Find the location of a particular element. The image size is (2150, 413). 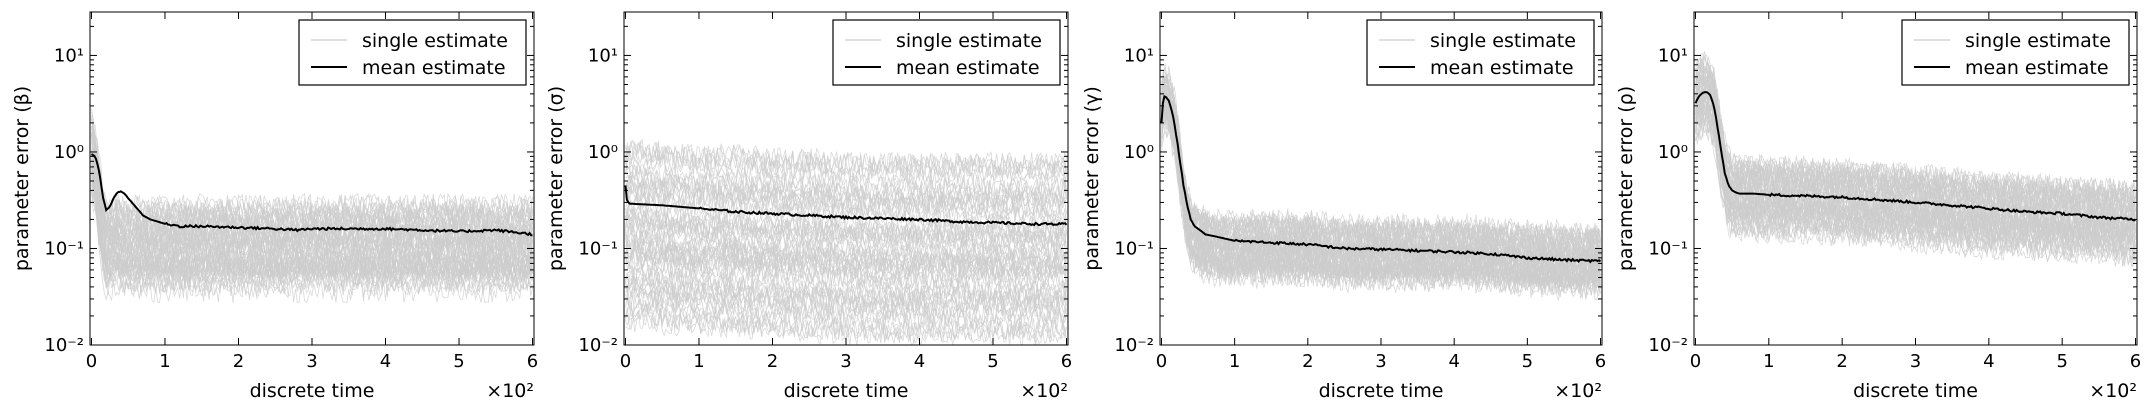

y-tick-label: 10¹ is located at coordinates (603, 55).